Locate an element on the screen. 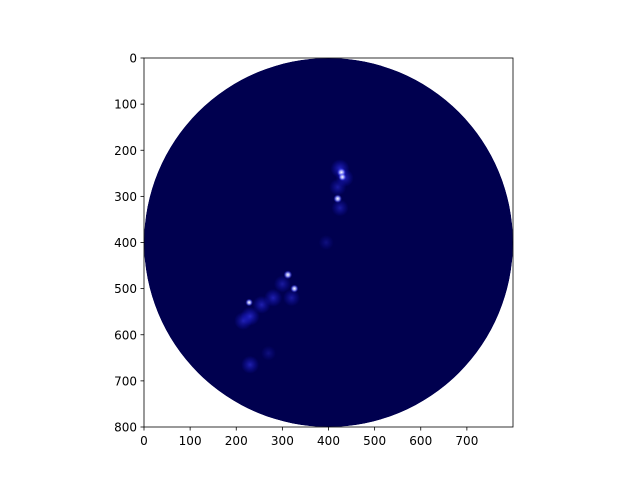  x-tick-label: 500 is located at coordinates (374, 441).